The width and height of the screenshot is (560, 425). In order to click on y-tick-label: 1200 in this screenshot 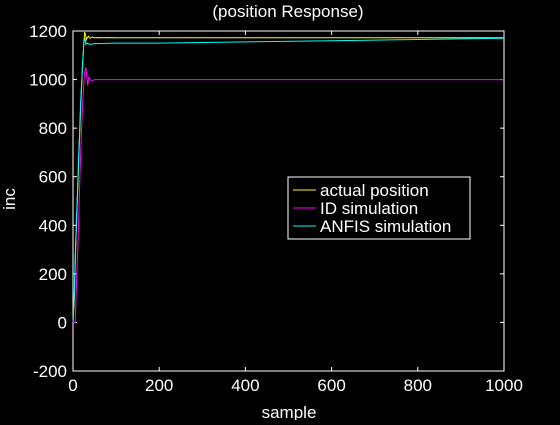, I will do `click(48, 31)`.